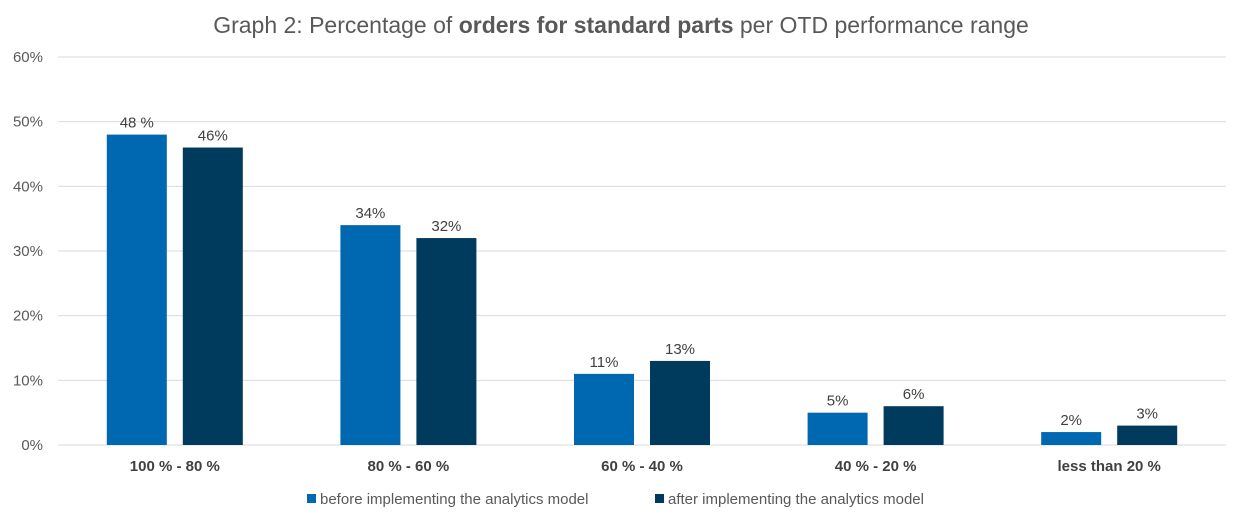 This screenshot has height=517, width=1242. Describe the element at coordinates (604, 362) in the screenshot. I see `data-label: 11%` at that location.